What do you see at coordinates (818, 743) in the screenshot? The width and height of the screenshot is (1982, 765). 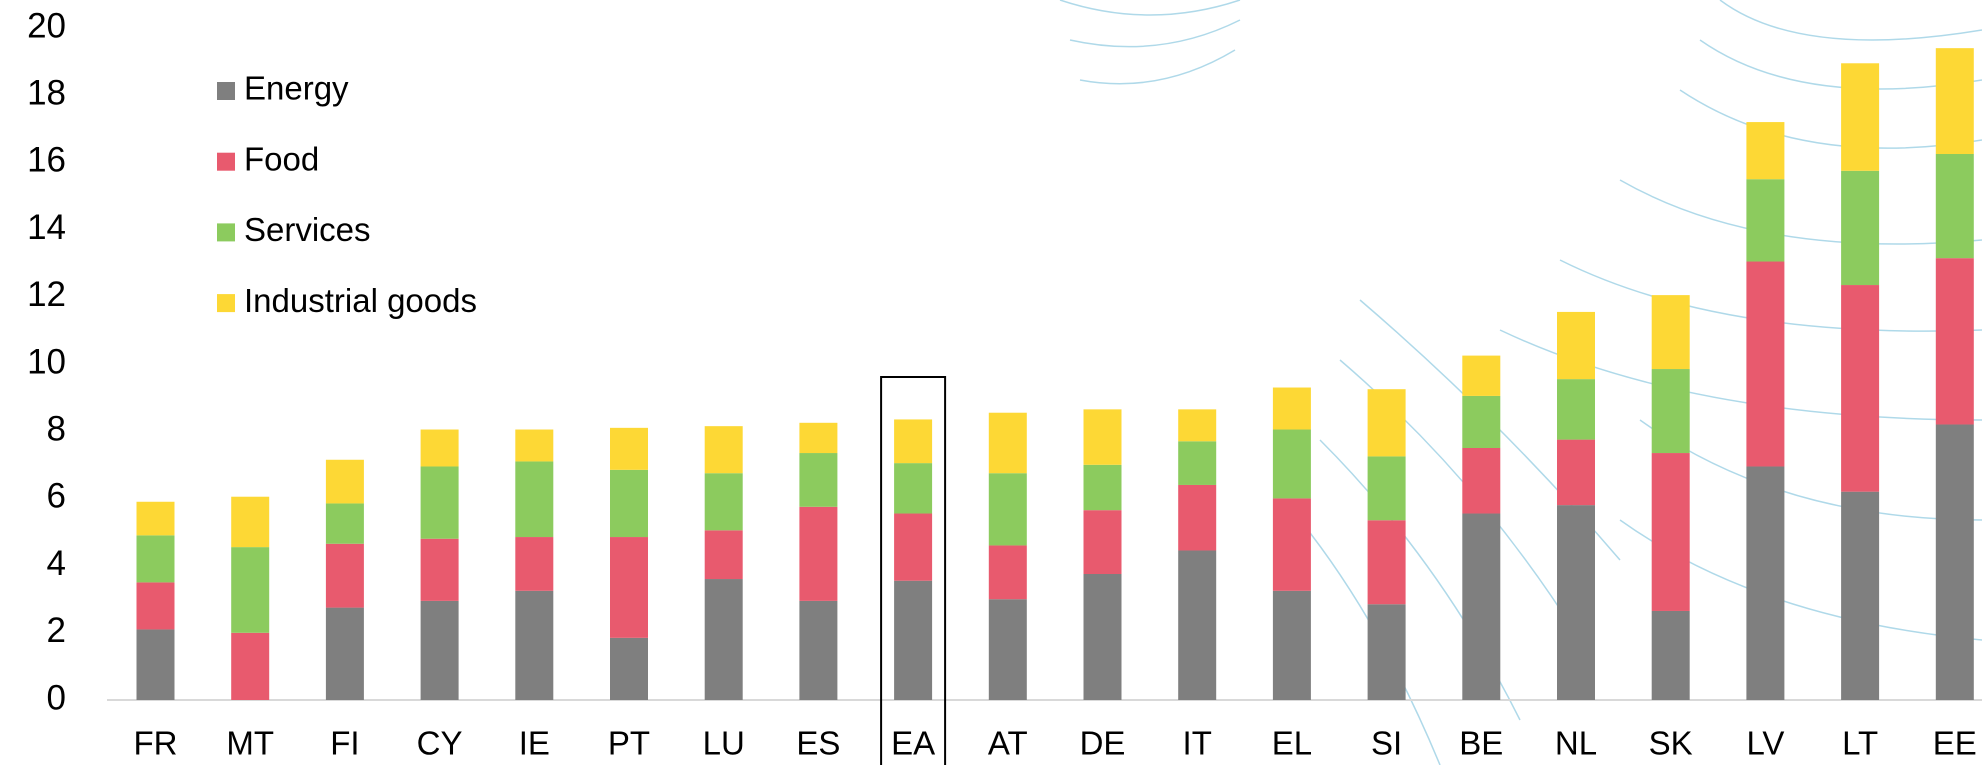 I see `x-tick-label: ES` at bounding box center [818, 743].